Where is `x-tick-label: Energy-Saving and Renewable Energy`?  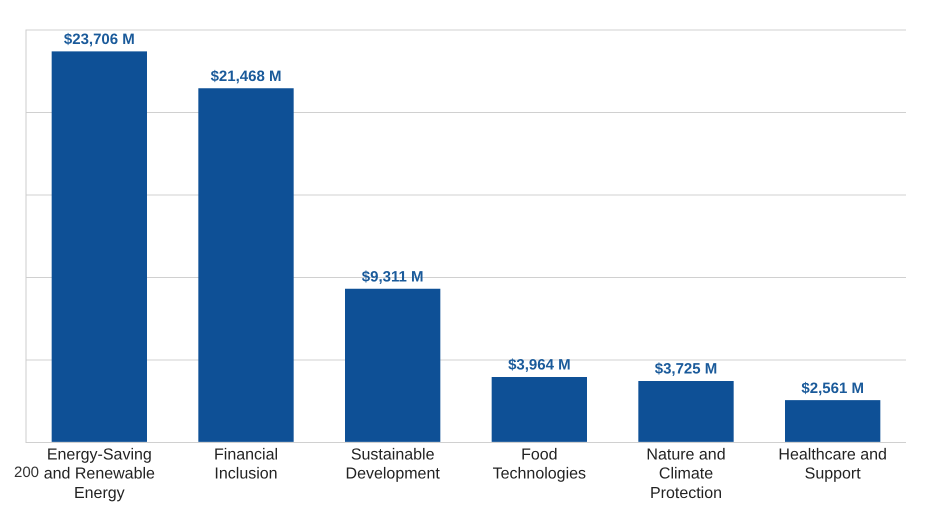
x-tick-label: Energy-Saving and Renewable Energy is located at coordinates (100, 474).